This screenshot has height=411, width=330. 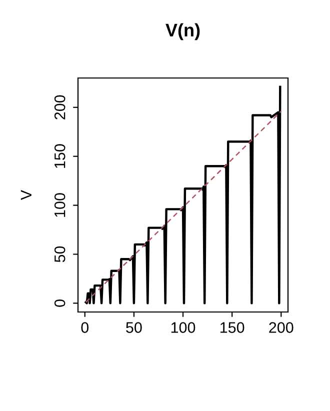 What do you see at coordinates (134, 327) in the screenshot?
I see `x-tick-label: 50` at bounding box center [134, 327].